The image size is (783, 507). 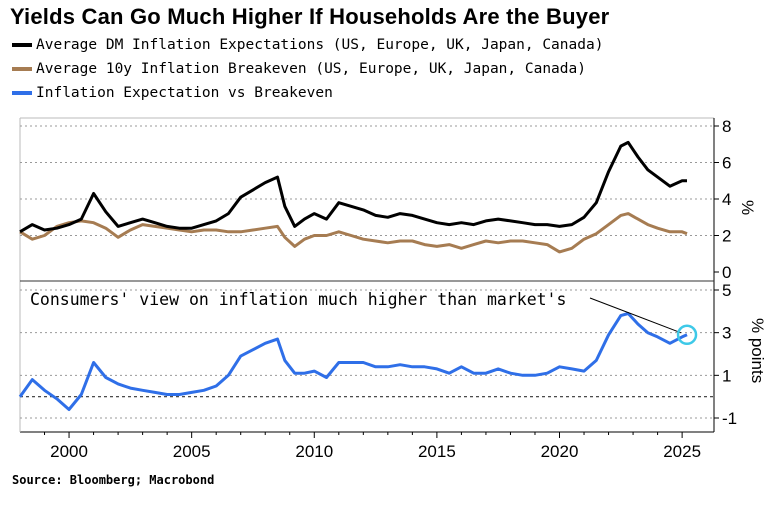 I want to click on annotation-leader-line, so click(x=635, y=315).